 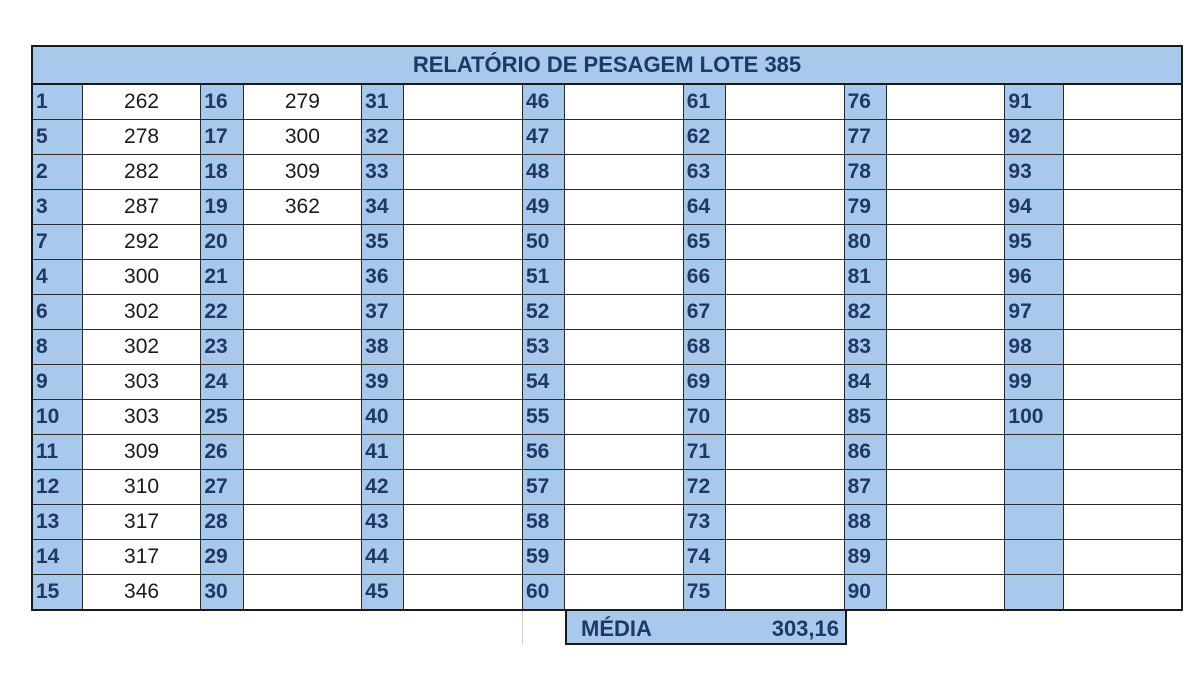 I want to click on lot-number-cell: 73, so click(x=704, y=522).